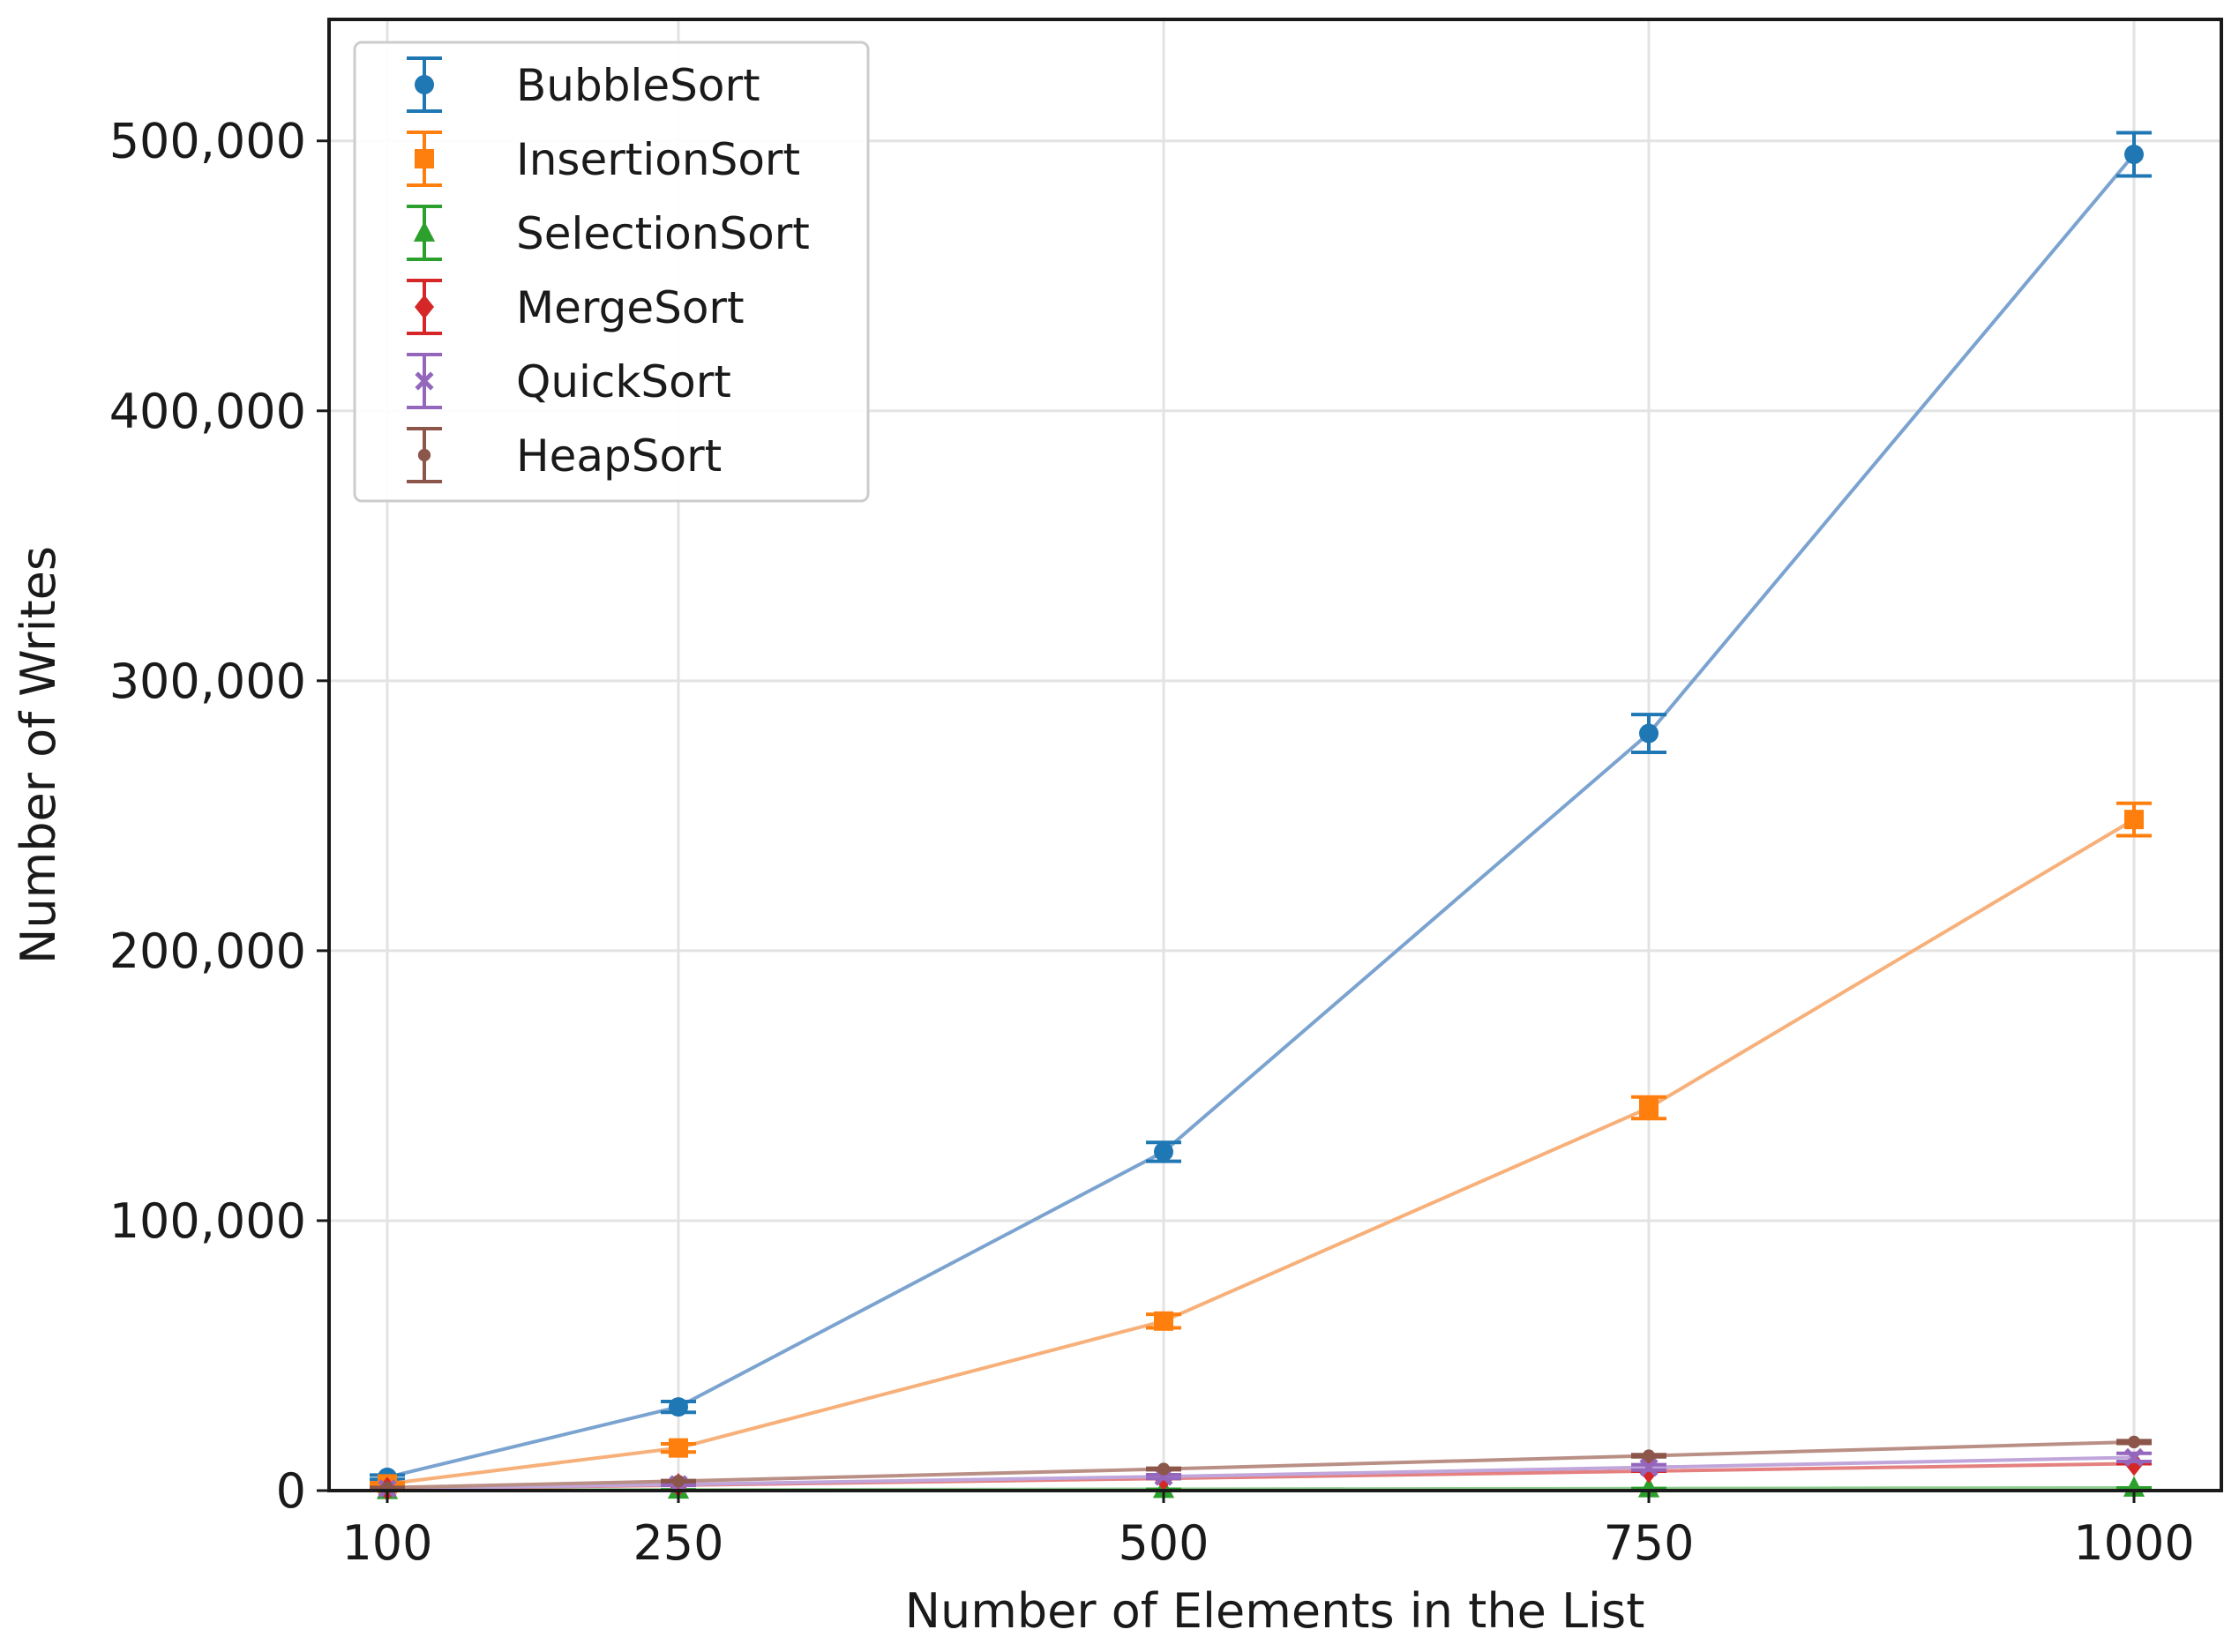 Image resolution: width=2239 pixels, height=1652 pixels. I want to click on x-tick-label: 250, so click(678, 1543).